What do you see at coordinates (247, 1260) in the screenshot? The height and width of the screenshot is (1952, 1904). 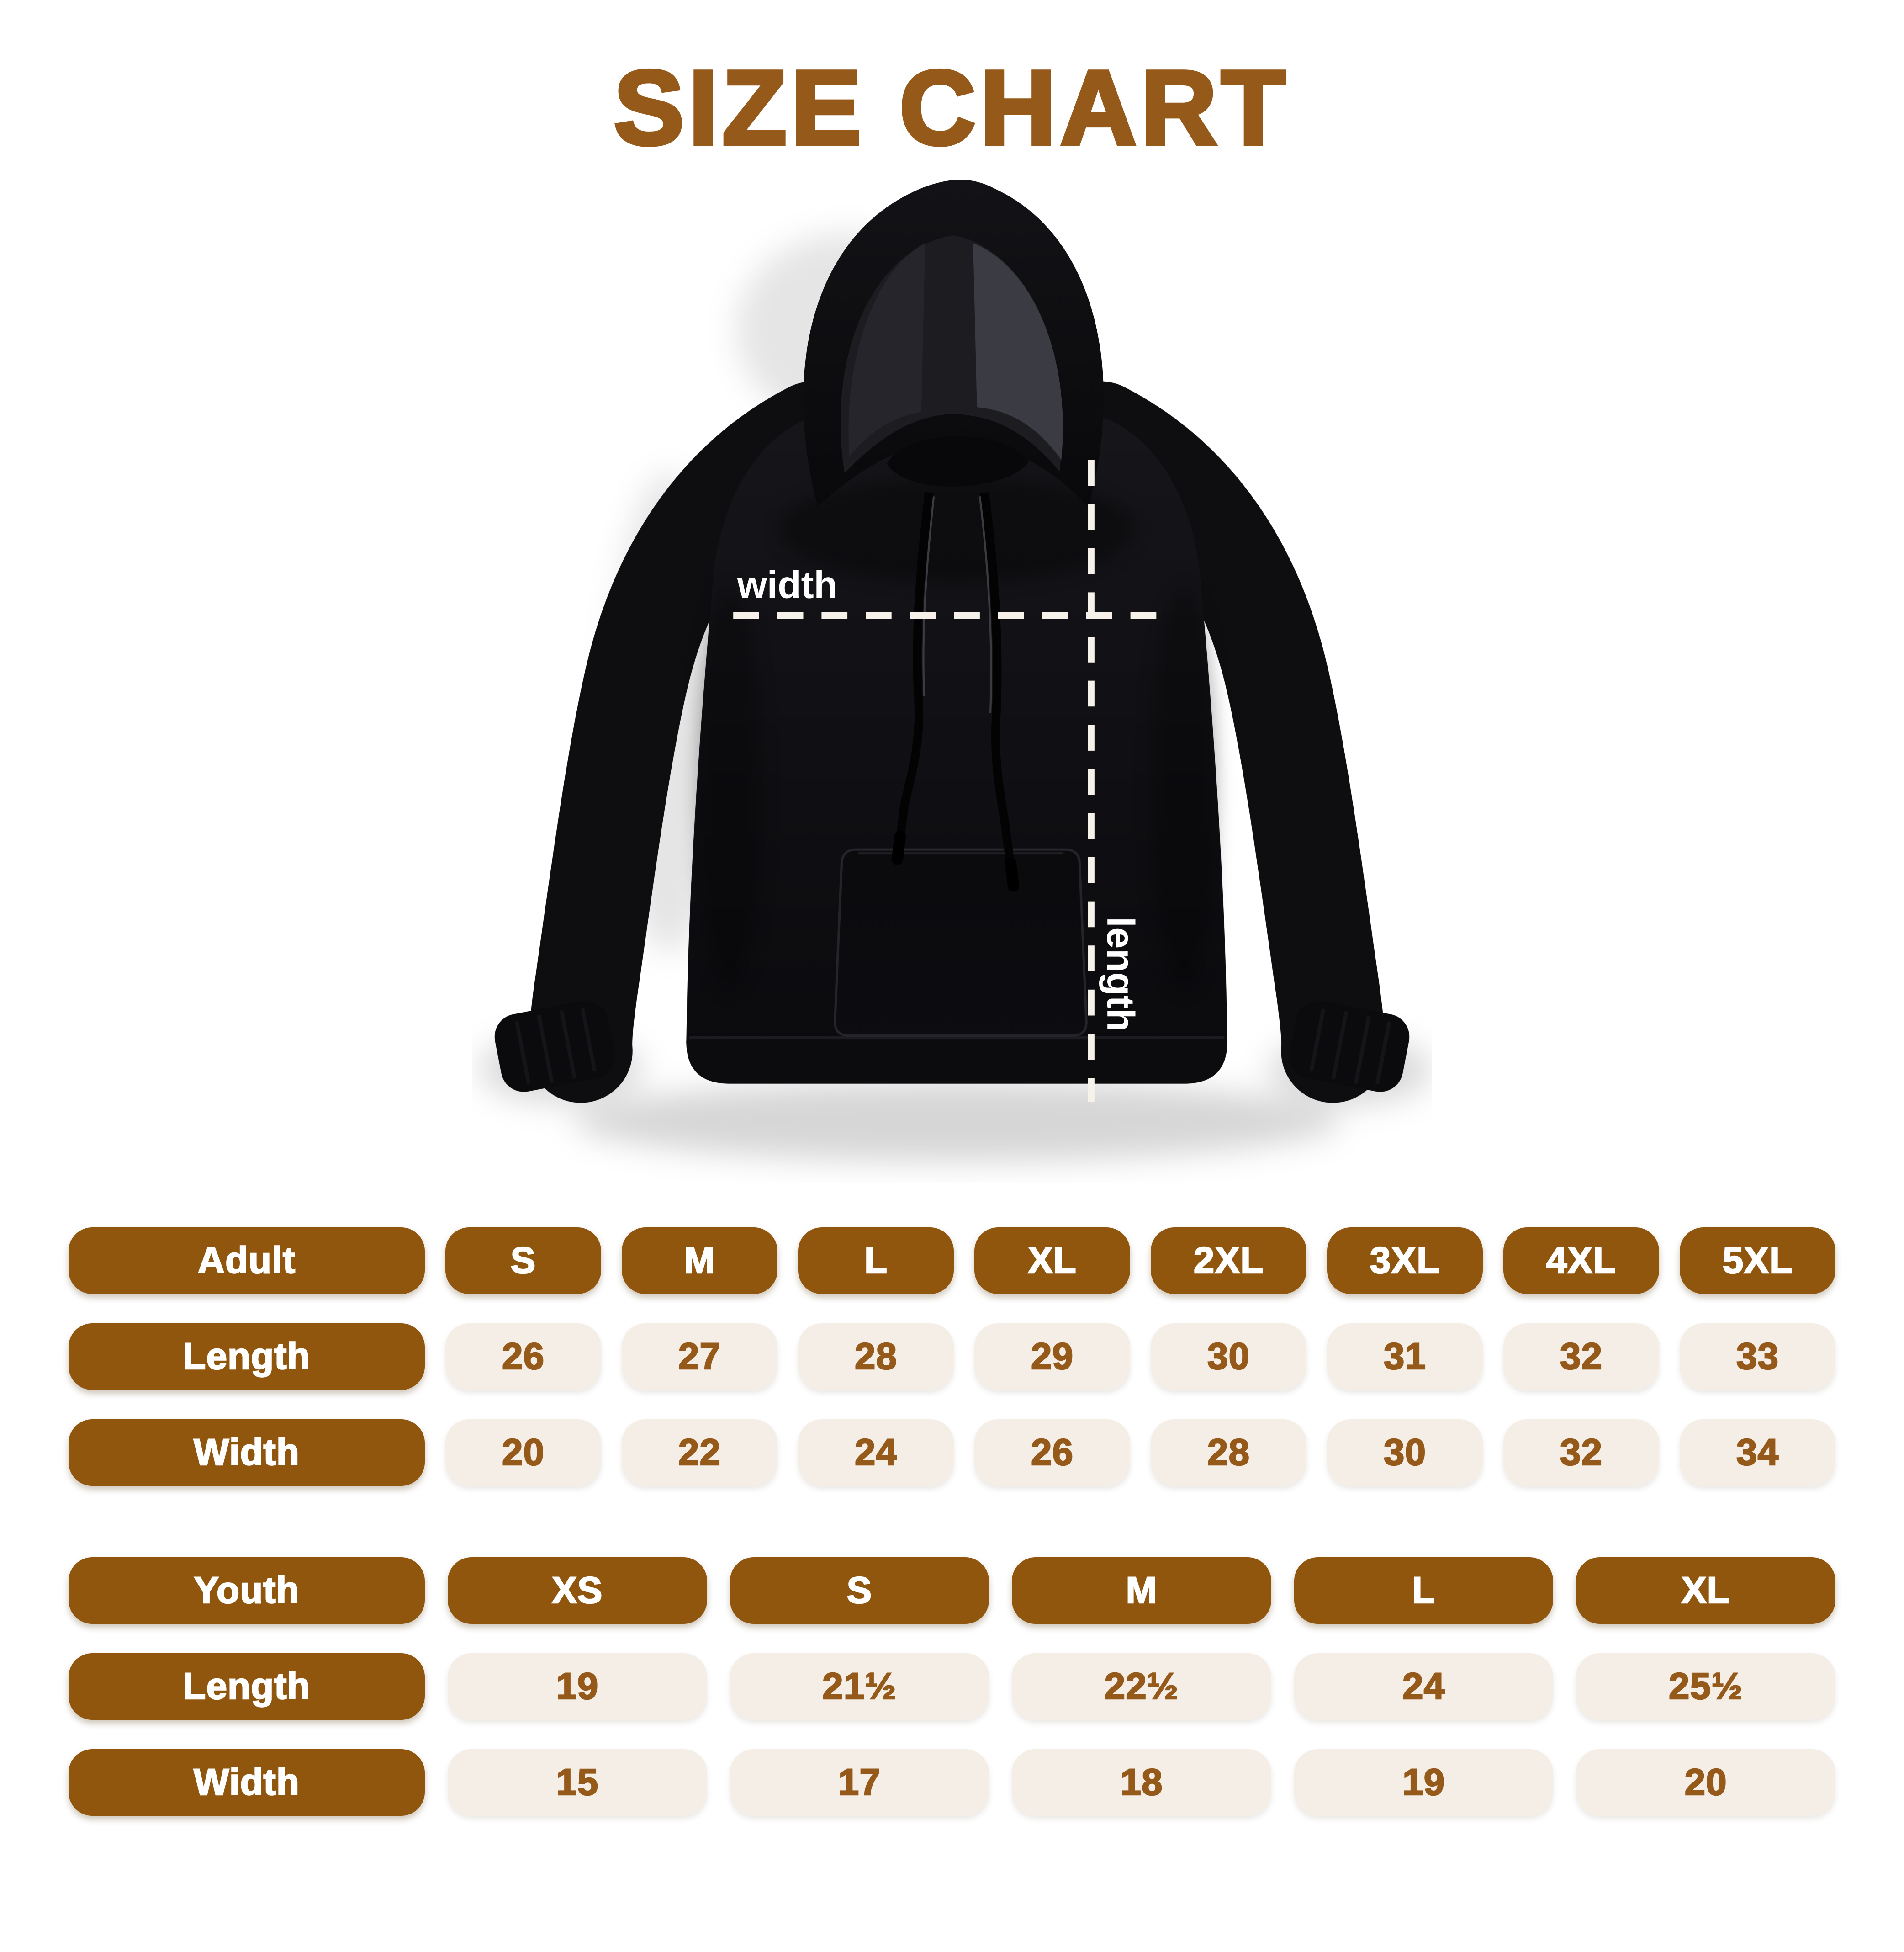 I see `adult-table-label: Adult` at bounding box center [247, 1260].